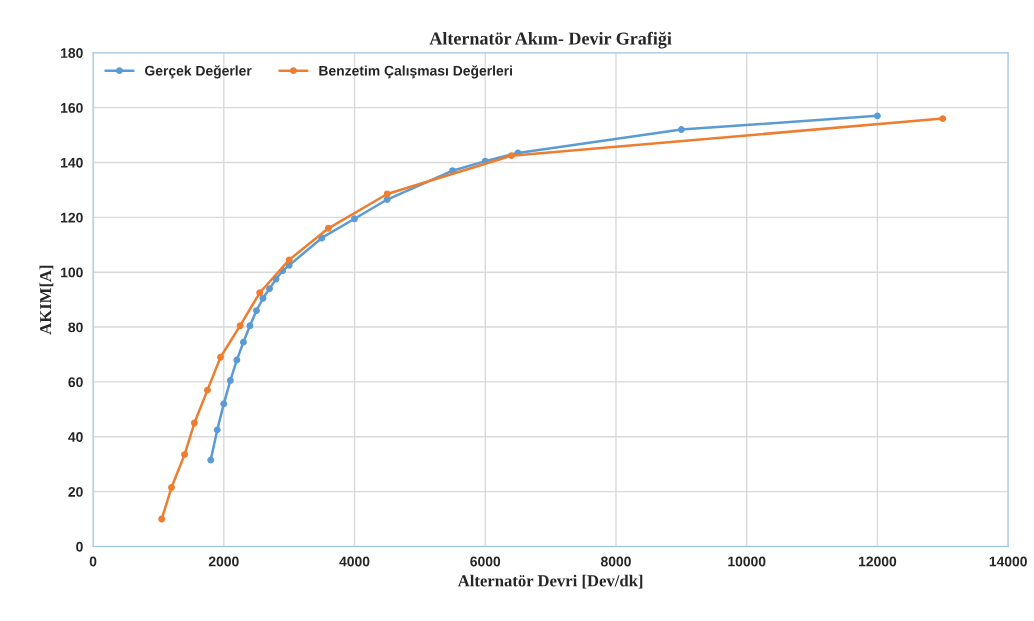  What do you see at coordinates (72, 162) in the screenshot?
I see `y-tick-label: 140` at bounding box center [72, 162].